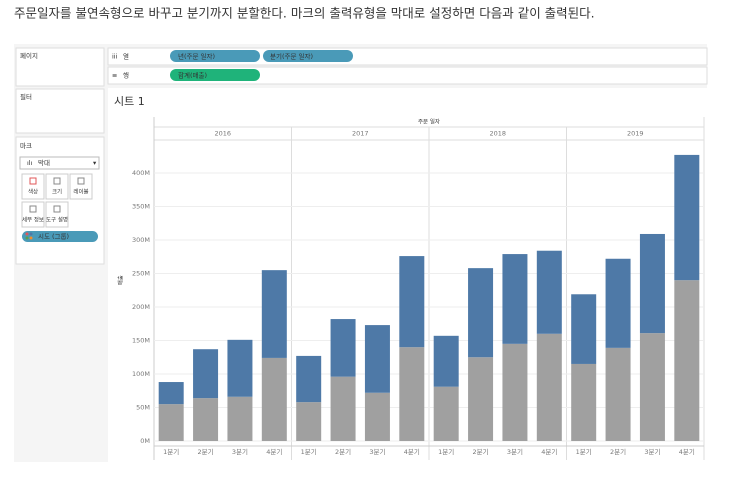 This screenshot has width=735, height=480. I want to click on mark-button-label: 레이블, so click(80, 192).